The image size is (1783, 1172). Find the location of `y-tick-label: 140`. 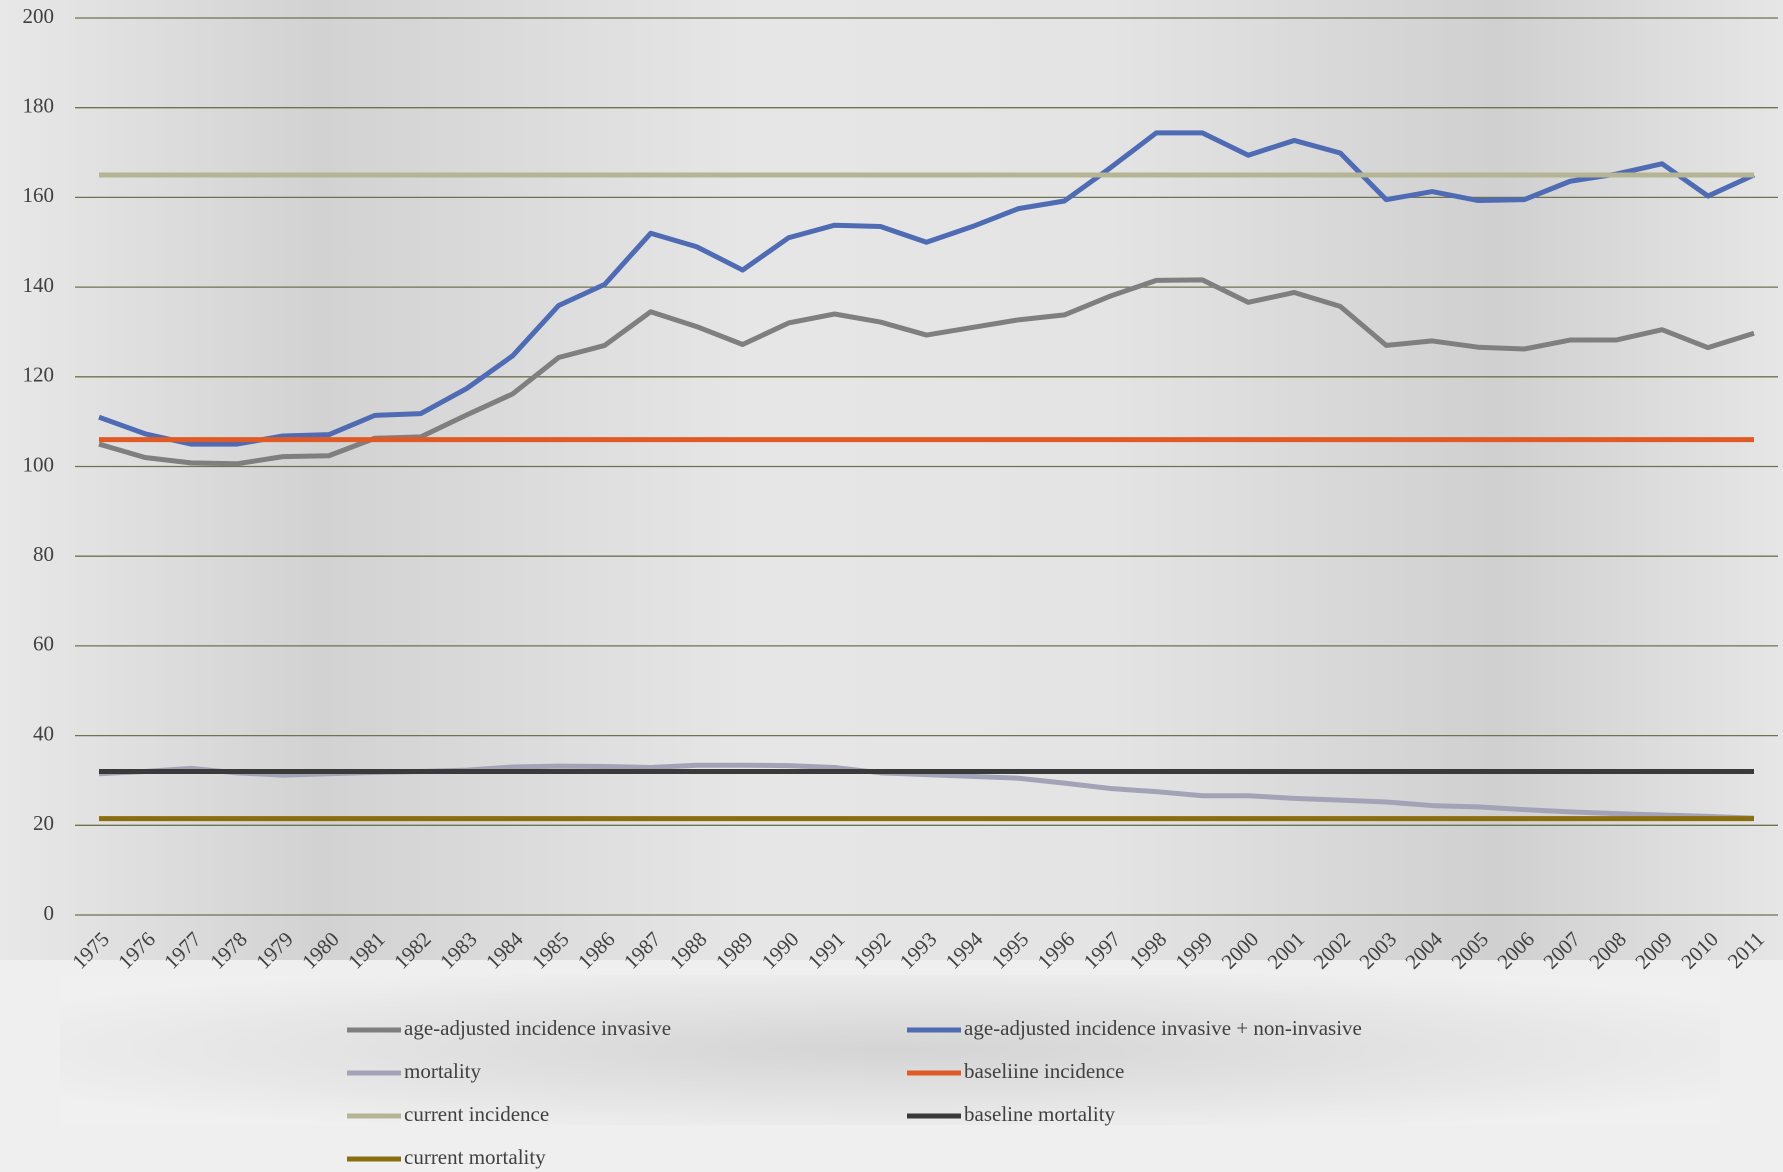

y-tick-label: 140 is located at coordinates (39, 285).